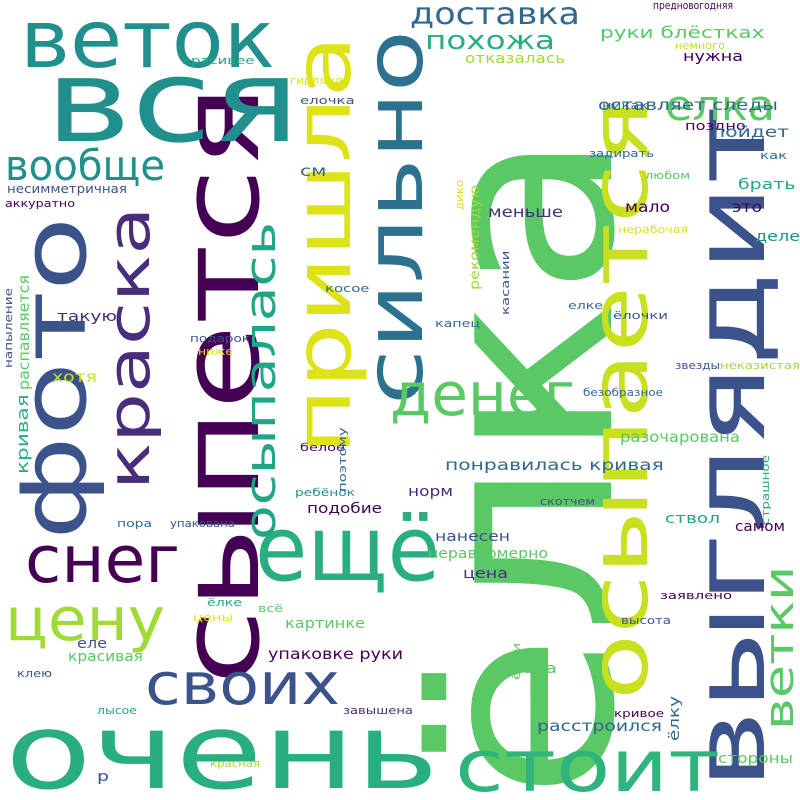 This screenshot has height=800, width=800. I want to click on cloud-word: это, so click(747, 207).